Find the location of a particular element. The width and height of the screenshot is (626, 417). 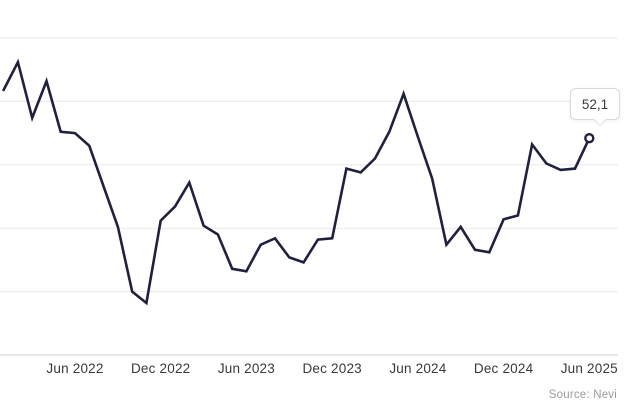

series-endpoint-marker is located at coordinates (589, 138).